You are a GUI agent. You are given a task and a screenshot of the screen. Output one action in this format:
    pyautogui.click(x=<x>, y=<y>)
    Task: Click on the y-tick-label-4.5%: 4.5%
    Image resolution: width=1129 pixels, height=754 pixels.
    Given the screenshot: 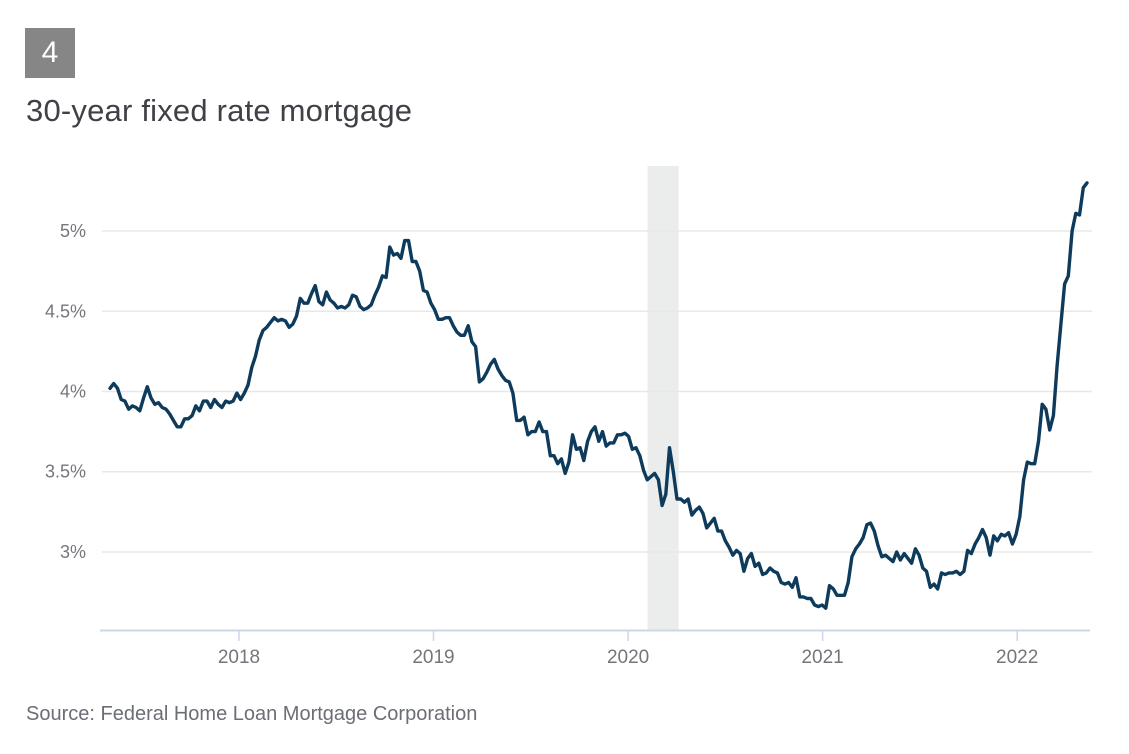 What is the action you would take?
    pyautogui.click(x=65, y=311)
    